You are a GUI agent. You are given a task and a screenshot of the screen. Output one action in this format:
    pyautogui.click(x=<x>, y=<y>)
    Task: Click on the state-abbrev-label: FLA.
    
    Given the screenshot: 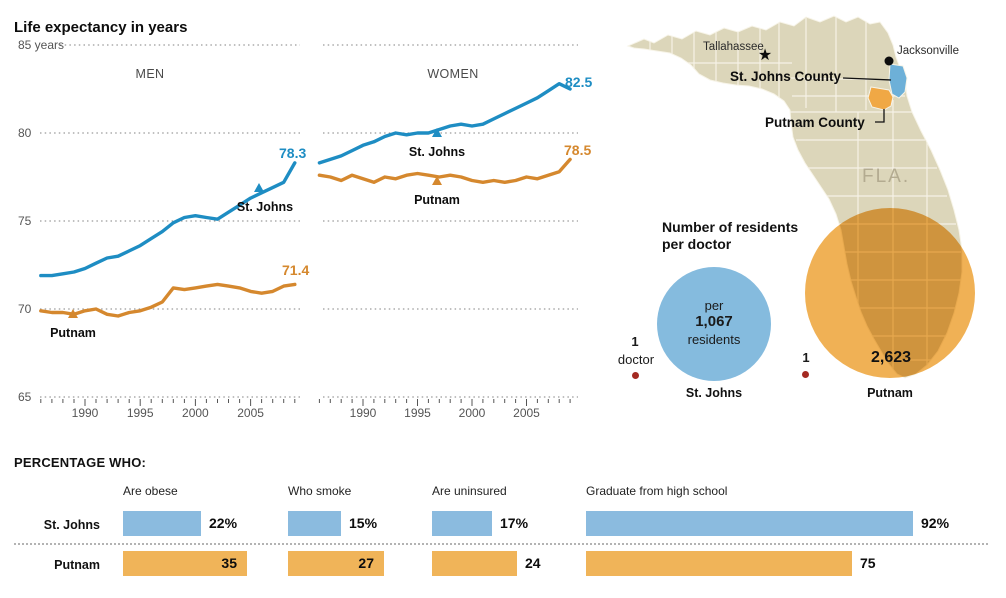 What is the action you would take?
    pyautogui.click(x=886, y=176)
    